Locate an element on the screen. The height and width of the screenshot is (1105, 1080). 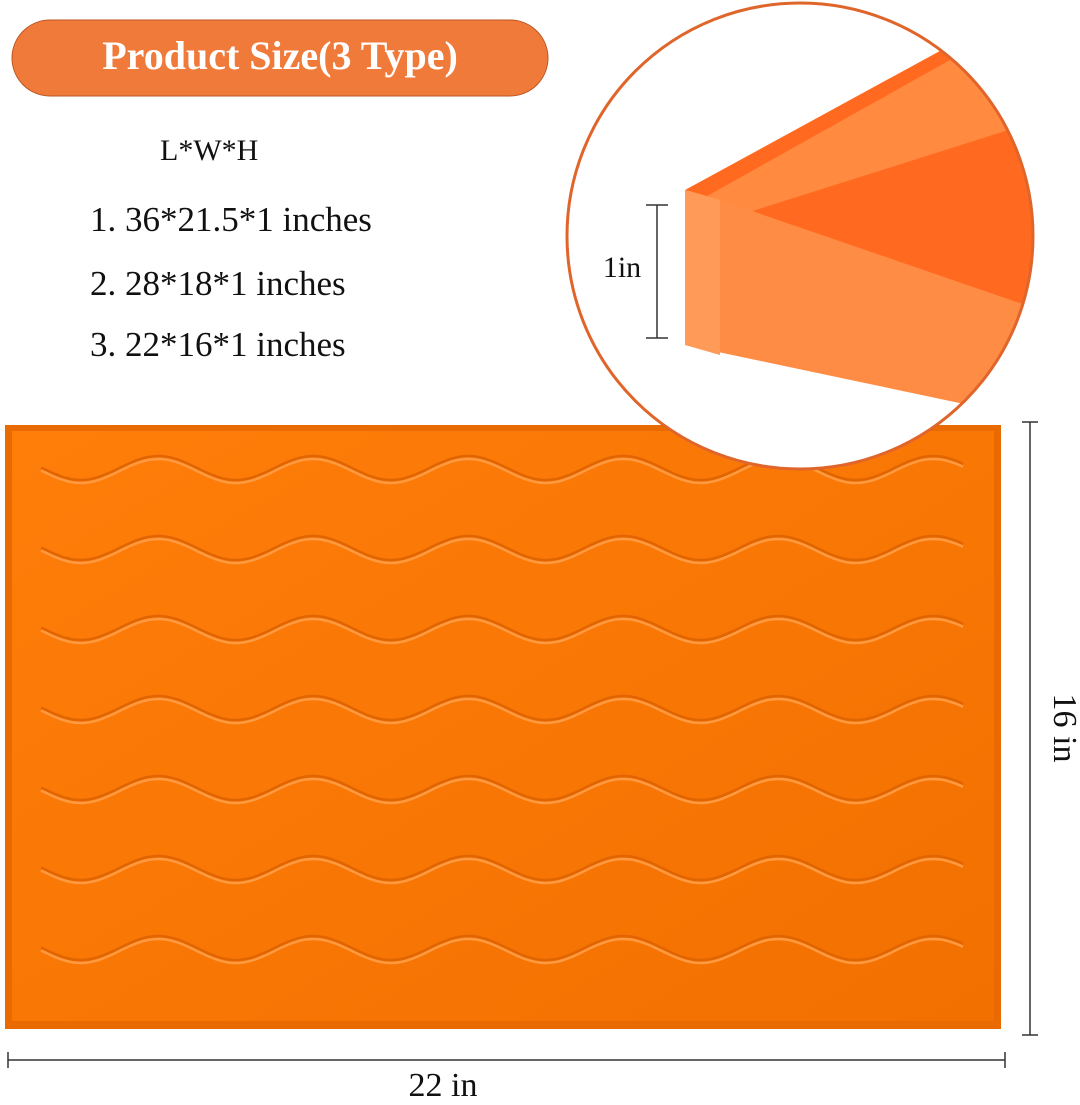
size-item: 1. 36*21.5*1 inches is located at coordinates (231, 219).